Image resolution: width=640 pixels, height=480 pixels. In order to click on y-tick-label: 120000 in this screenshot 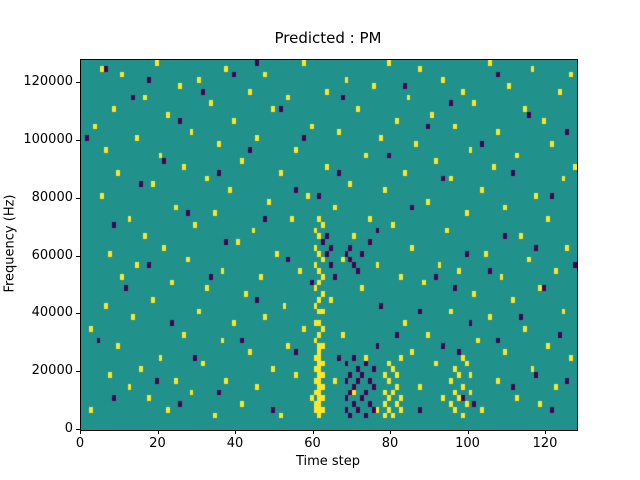, I will do `click(48, 82)`.